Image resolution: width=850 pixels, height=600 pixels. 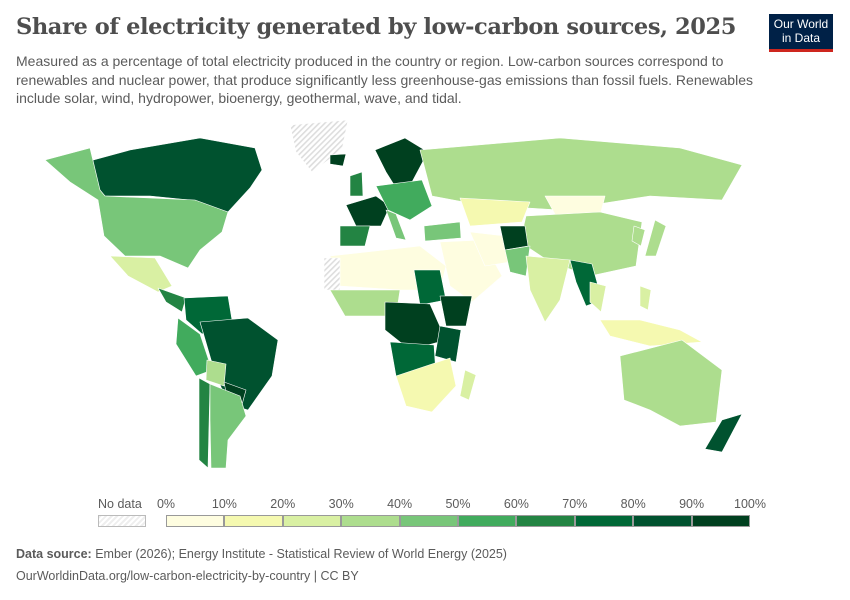 I want to click on legend-tick-label: 10%, so click(x=224, y=504).